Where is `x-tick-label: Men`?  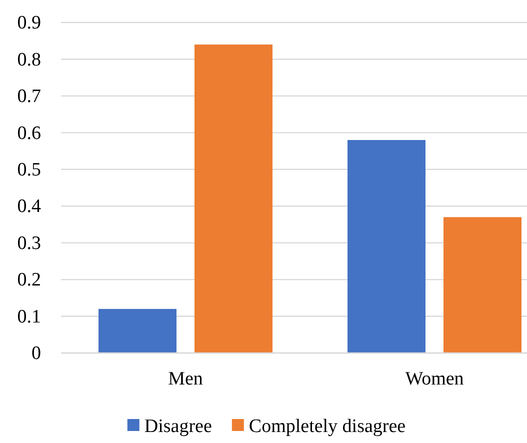
x-tick-label: Men is located at coordinates (186, 379).